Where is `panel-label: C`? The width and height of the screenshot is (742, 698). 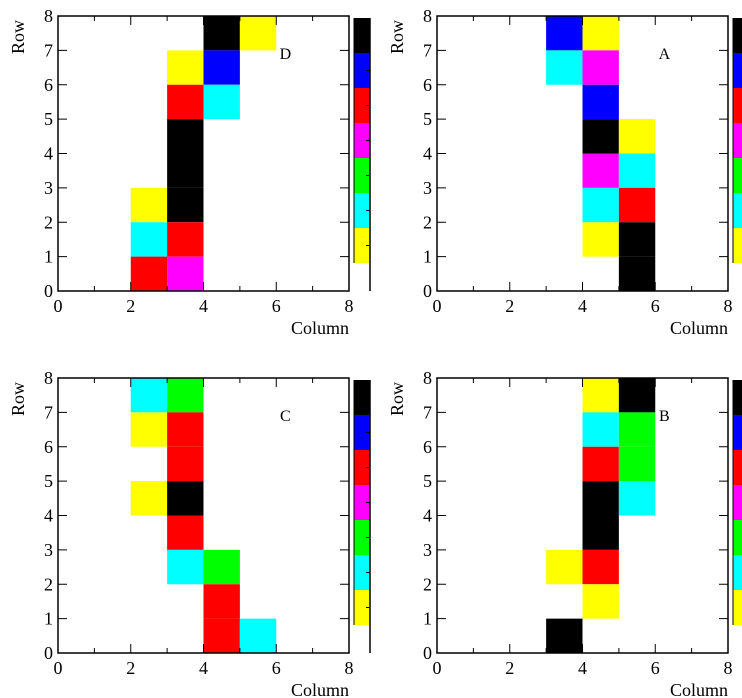 panel-label: C is located at coordinates (285, 416).